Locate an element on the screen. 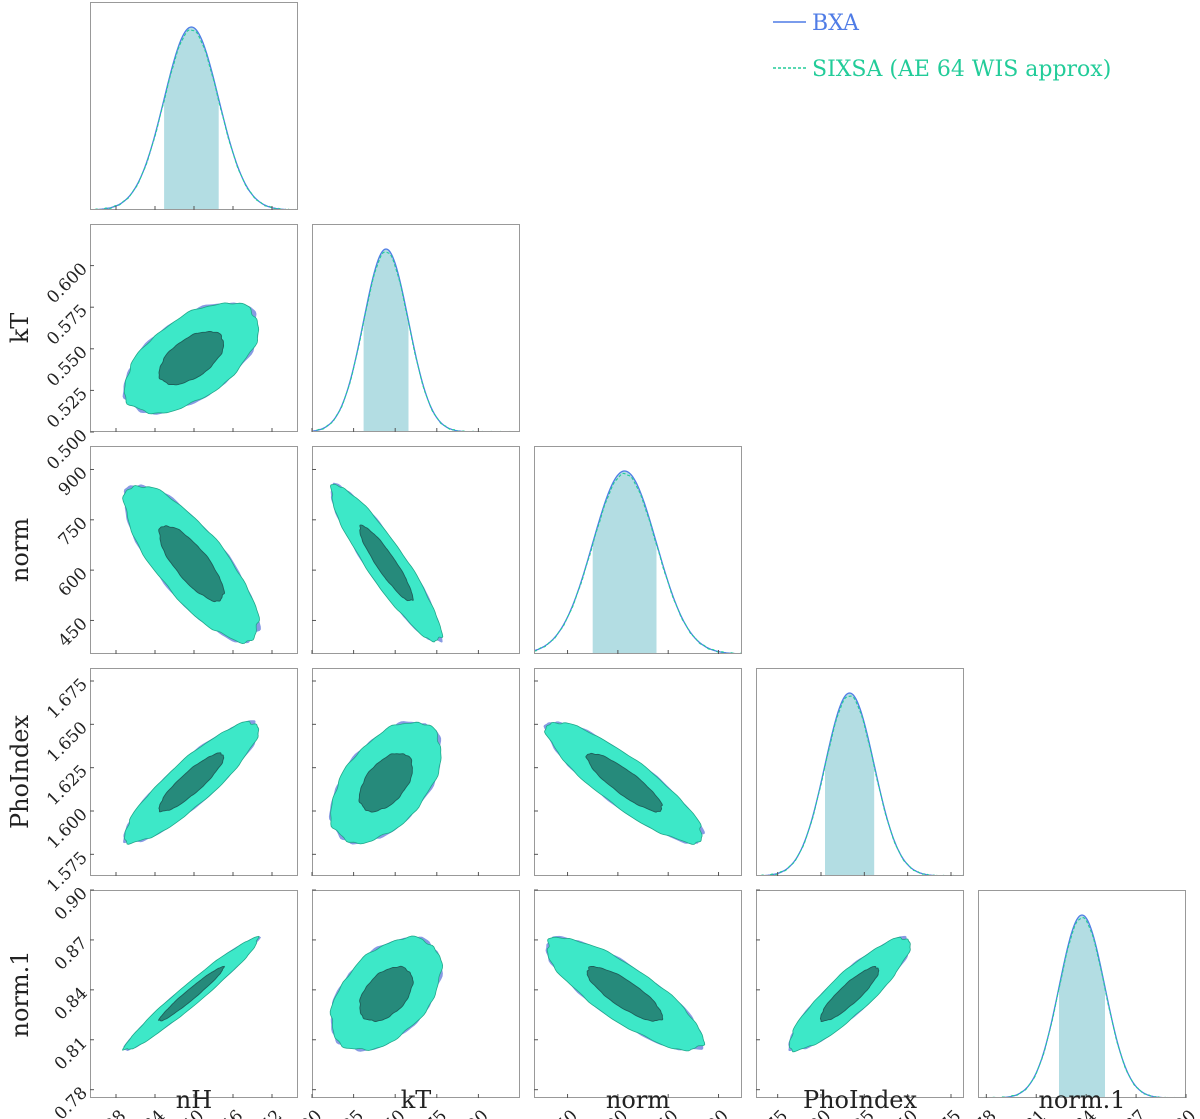  x-tick-label-norm.1: 0.78 is located at coordinates (980, 1112).